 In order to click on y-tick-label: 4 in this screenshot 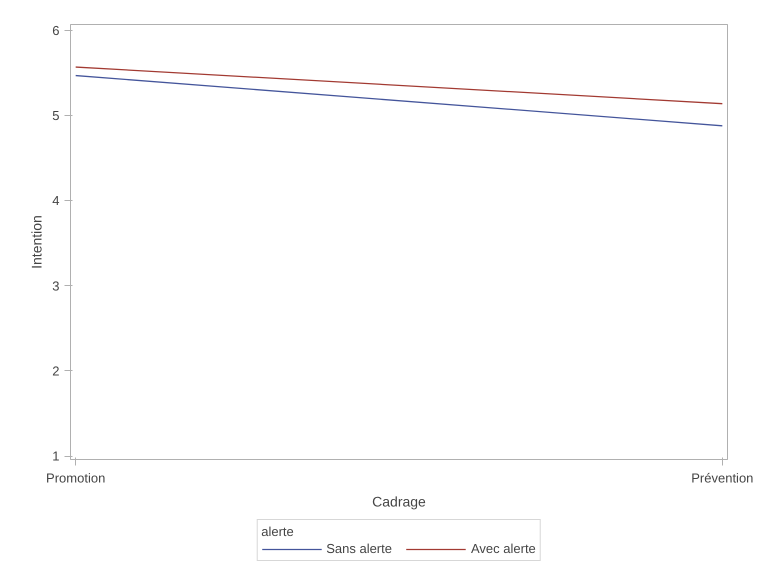, I will do `click(56, 200)`.